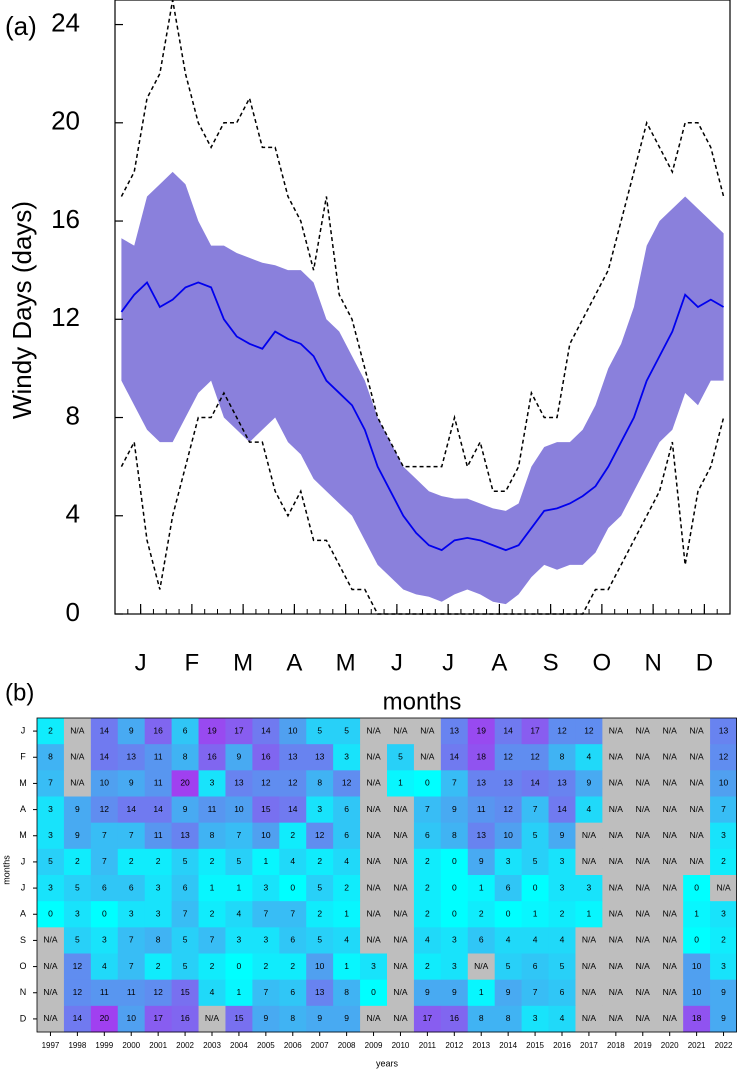 The image size is (737, 1076). I want to click on x-tick-label: S, so click(551, 662).